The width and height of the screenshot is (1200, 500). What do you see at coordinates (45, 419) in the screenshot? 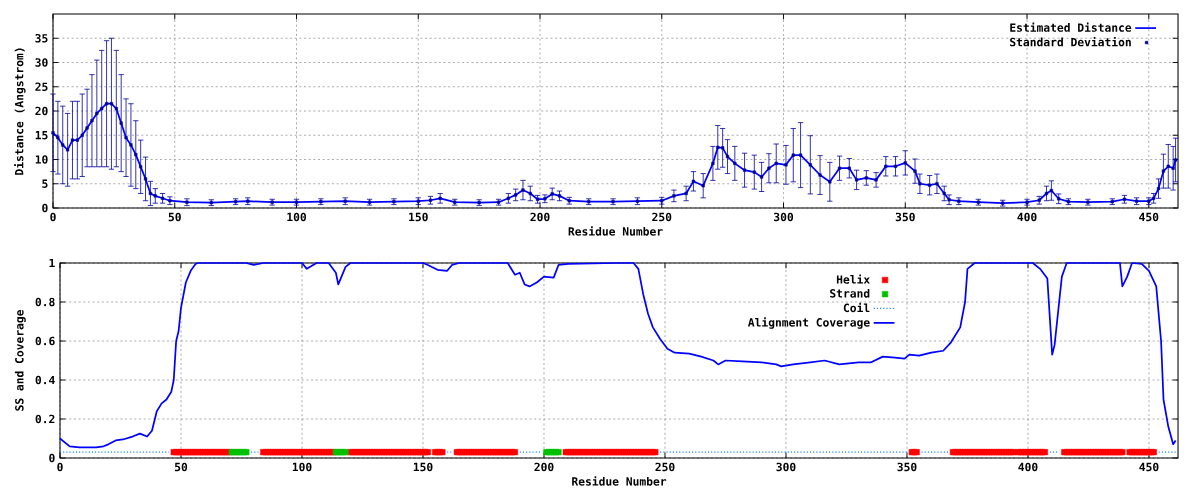
I see `y-tick-label: 0.2` at bounding box center [45, 419].